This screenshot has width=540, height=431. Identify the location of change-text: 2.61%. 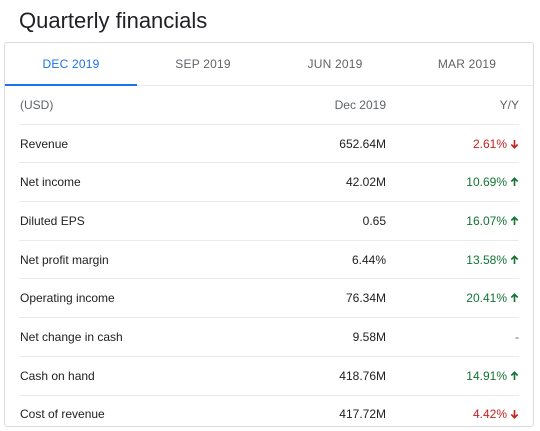
(489, 143).